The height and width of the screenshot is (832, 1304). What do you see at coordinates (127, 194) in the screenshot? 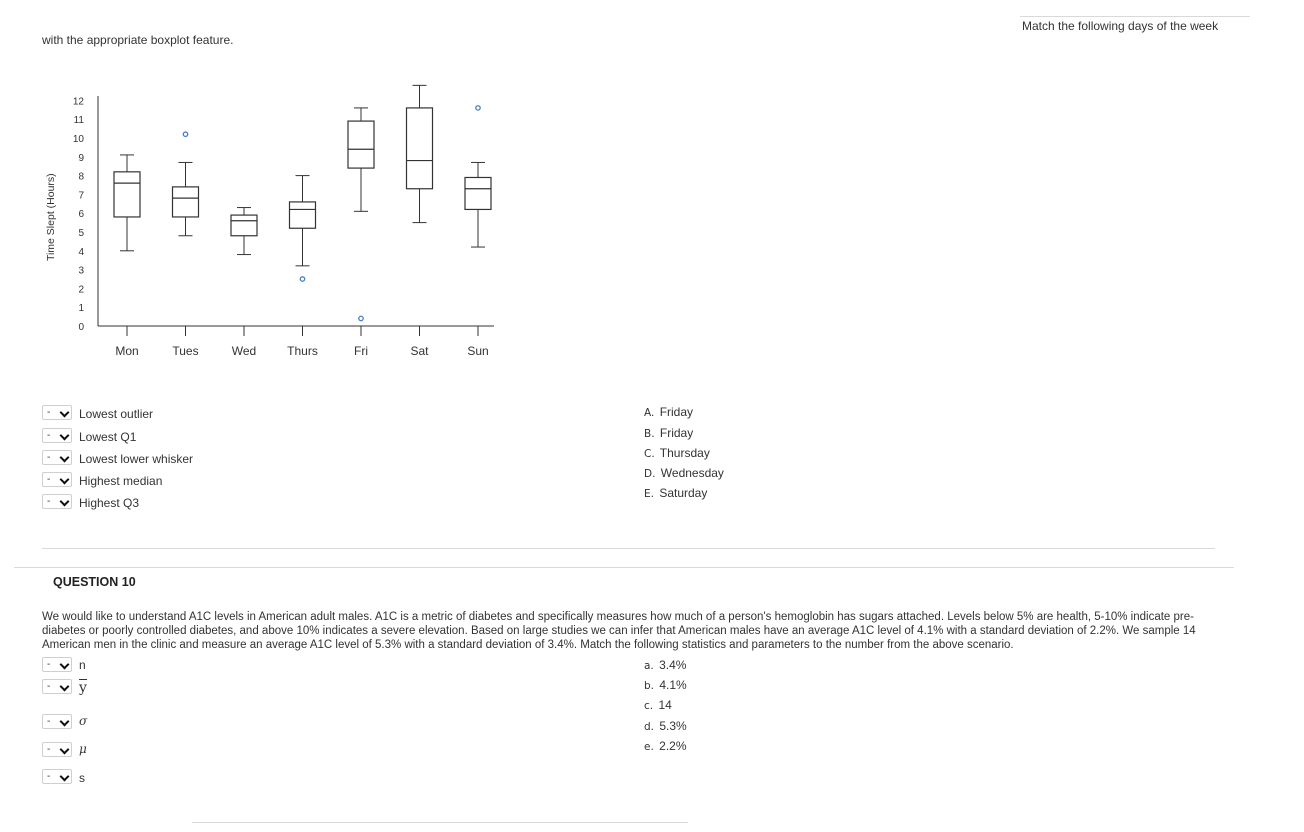
I see `box-mon` at bounding box center [127, 194].